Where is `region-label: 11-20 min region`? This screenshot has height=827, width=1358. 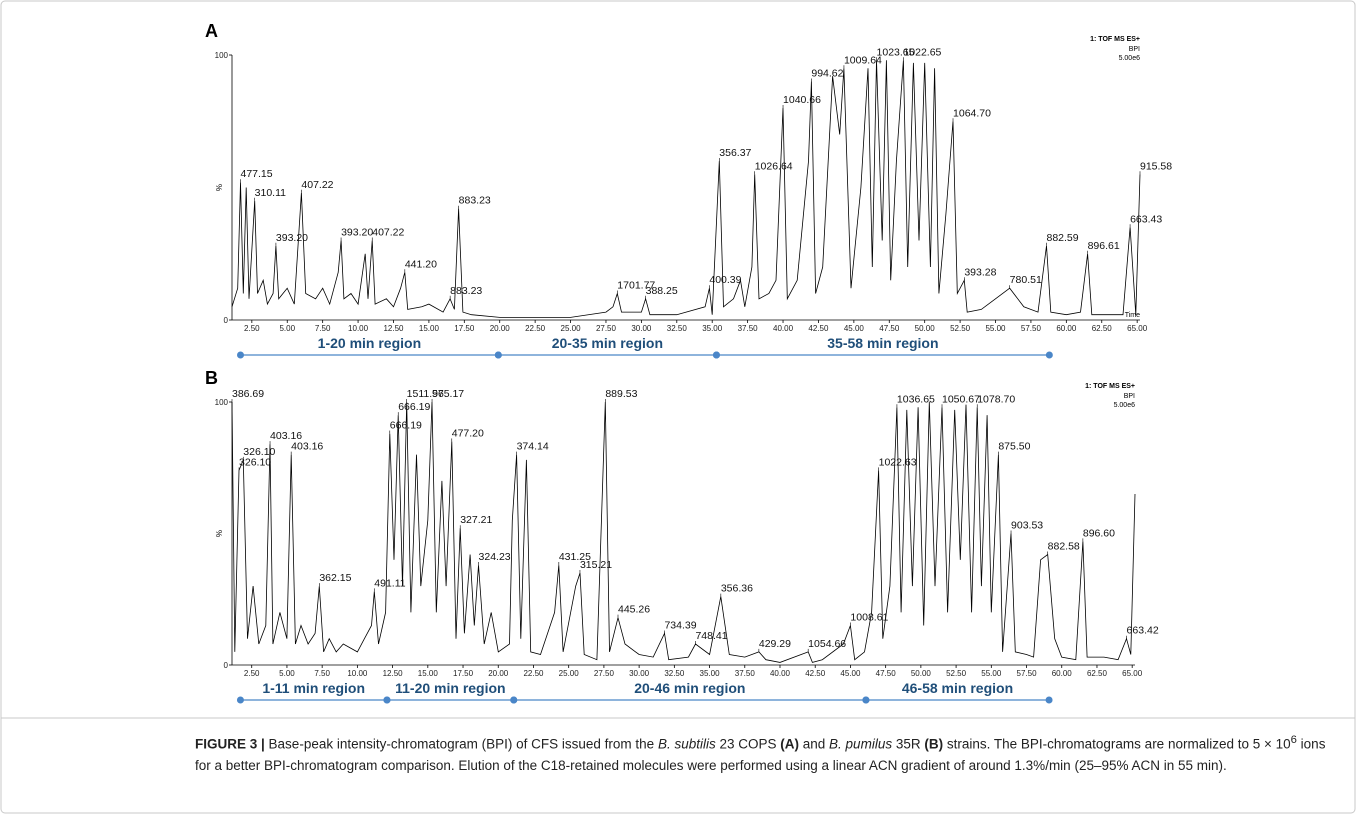 region-label: 11-20 min region is located at coordinates (450, 688).